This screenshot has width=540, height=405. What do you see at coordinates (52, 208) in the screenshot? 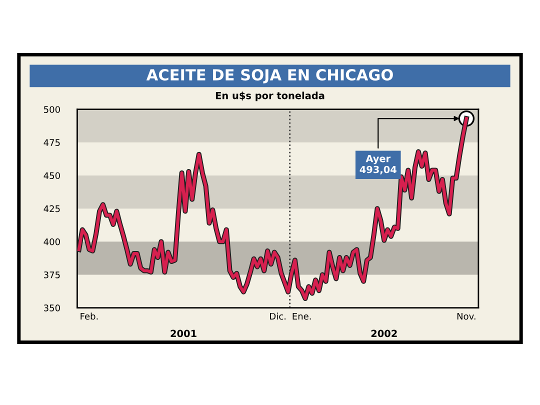
I see `y-tick-label: 425` at bounding box center [52, 208].